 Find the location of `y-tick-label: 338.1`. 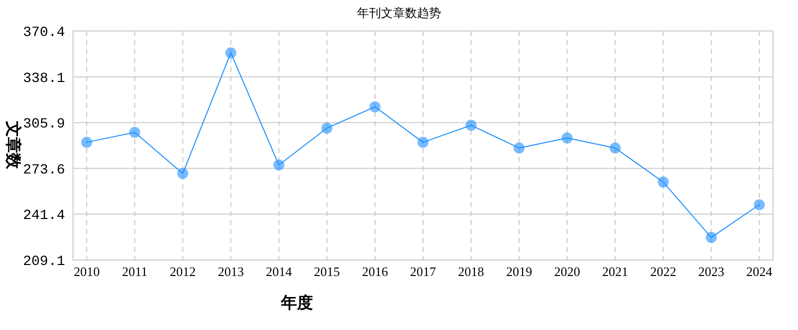

y-tick-label: 338.1 is located at coordinates (43, 78).